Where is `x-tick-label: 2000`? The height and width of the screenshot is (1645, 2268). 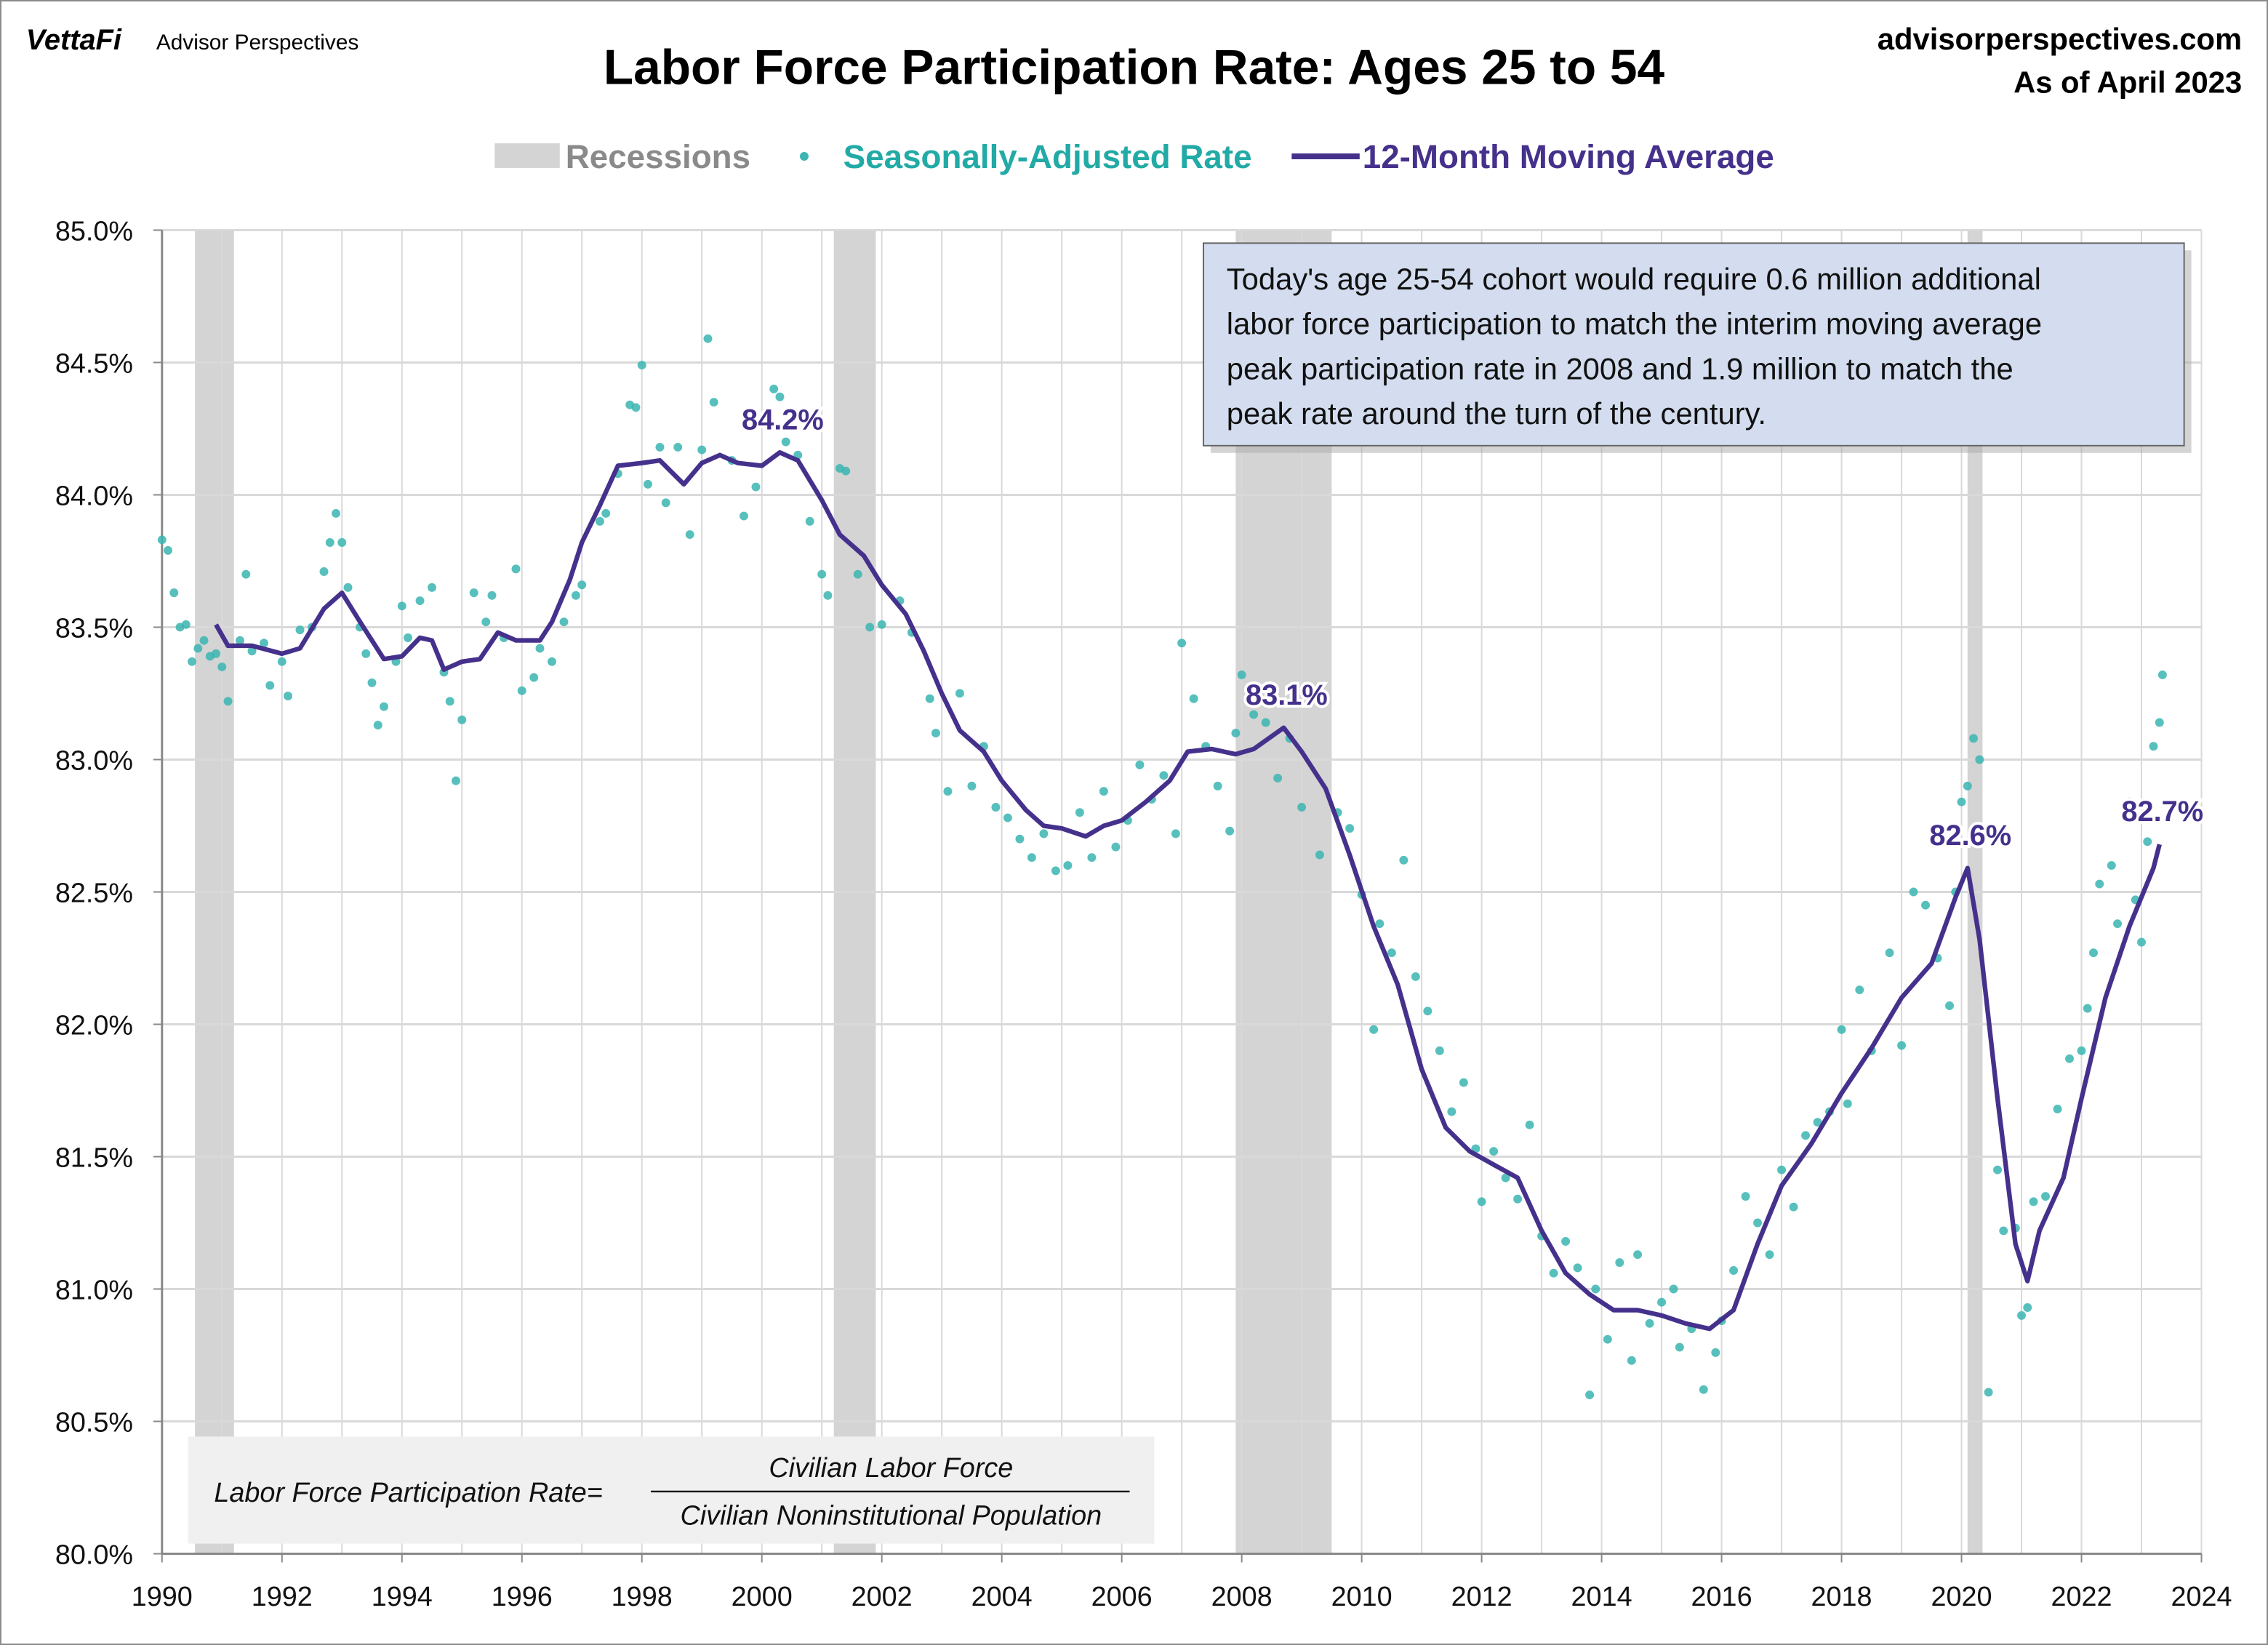
x-tick-label: 2000 is located at coordinates (762, 1597).